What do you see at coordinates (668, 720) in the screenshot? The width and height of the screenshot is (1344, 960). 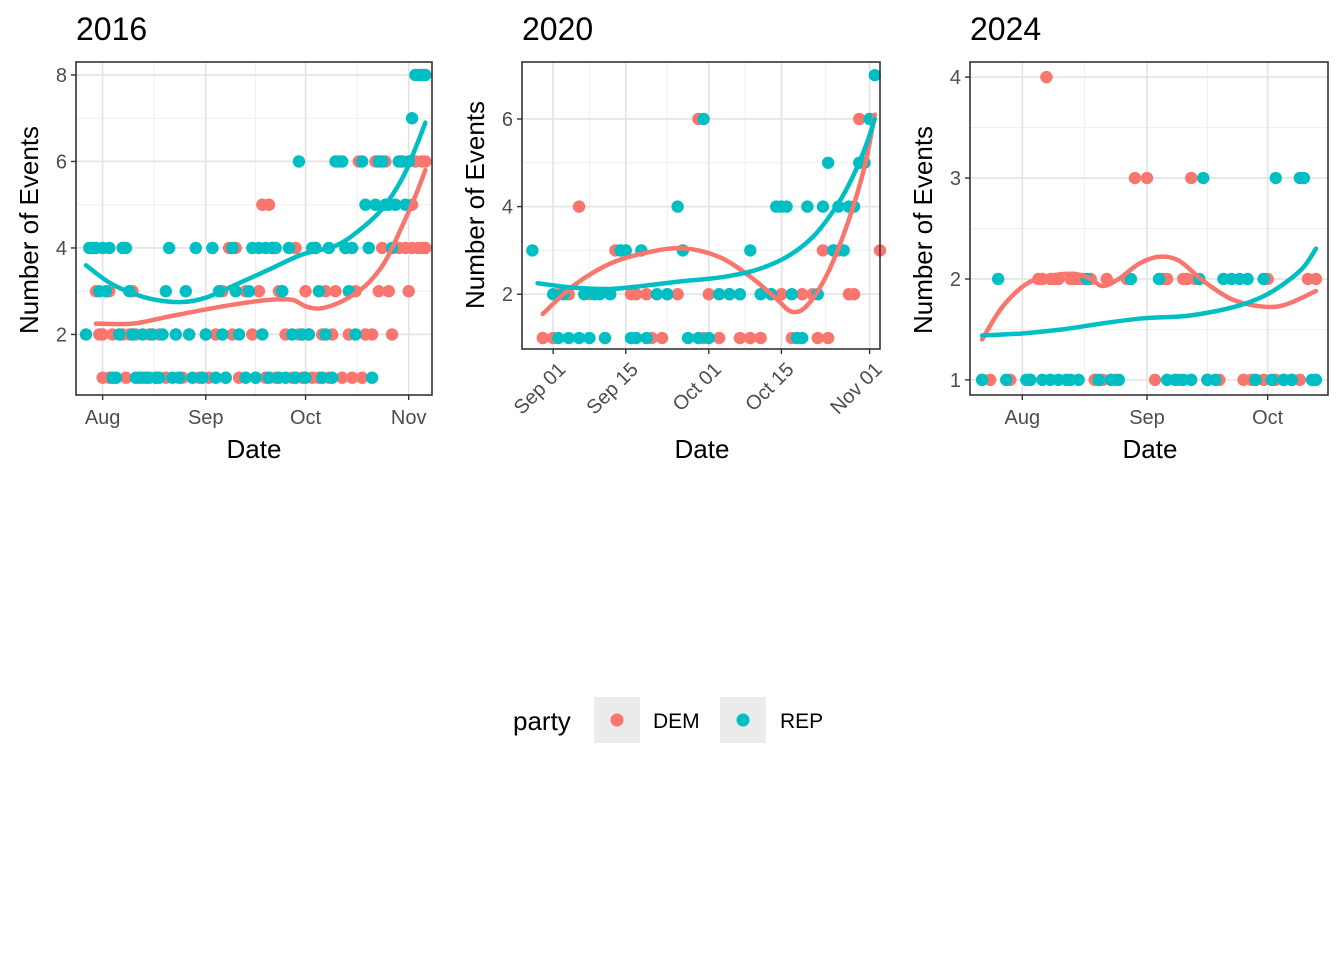 I see `legend: party DEM REP` at bounding box center [668, 720].